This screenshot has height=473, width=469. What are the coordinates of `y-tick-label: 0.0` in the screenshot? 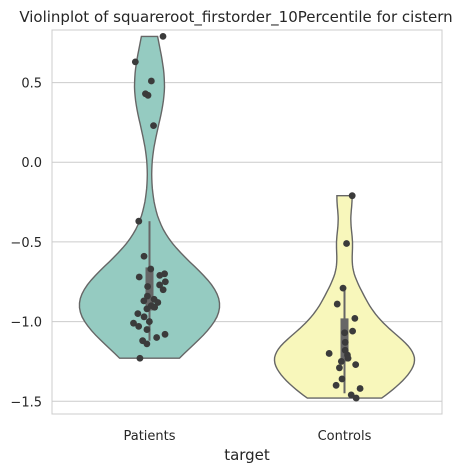 It's located at (31, 163).